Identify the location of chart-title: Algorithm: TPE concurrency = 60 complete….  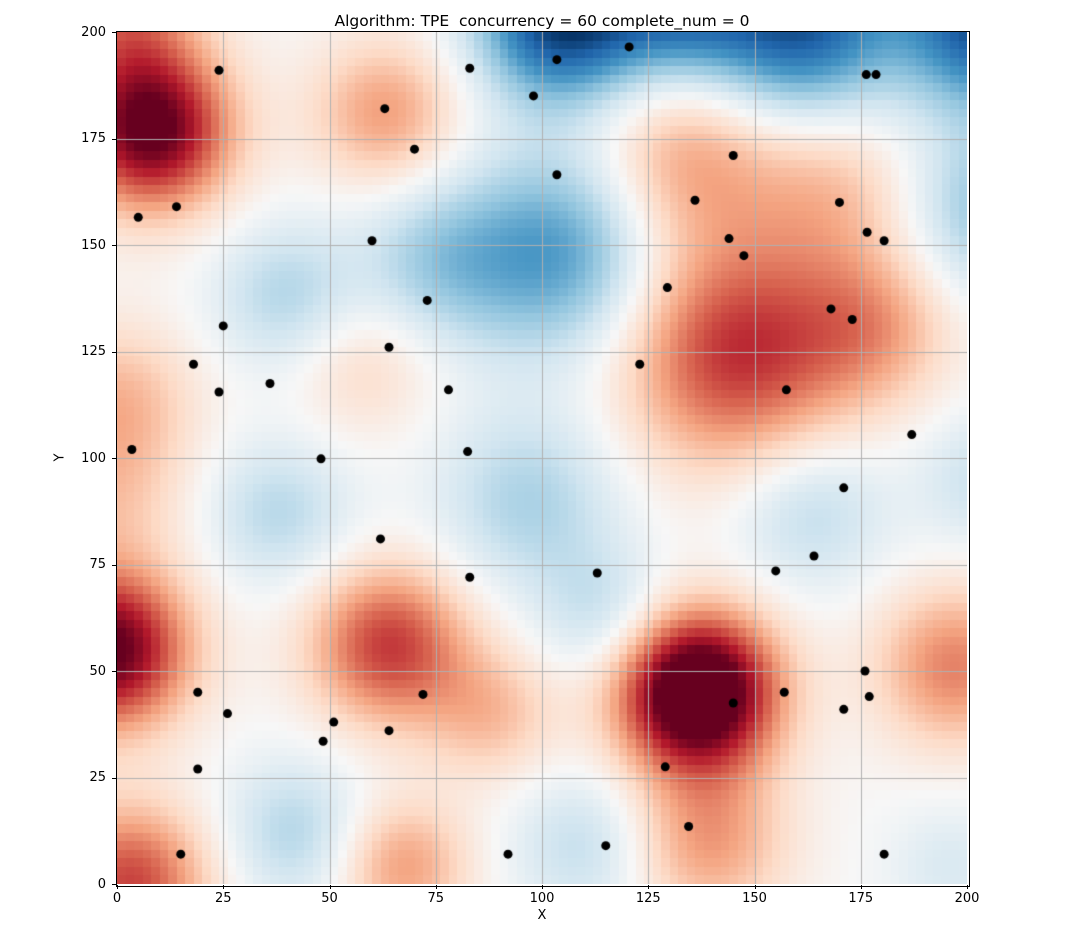
(542, 21).